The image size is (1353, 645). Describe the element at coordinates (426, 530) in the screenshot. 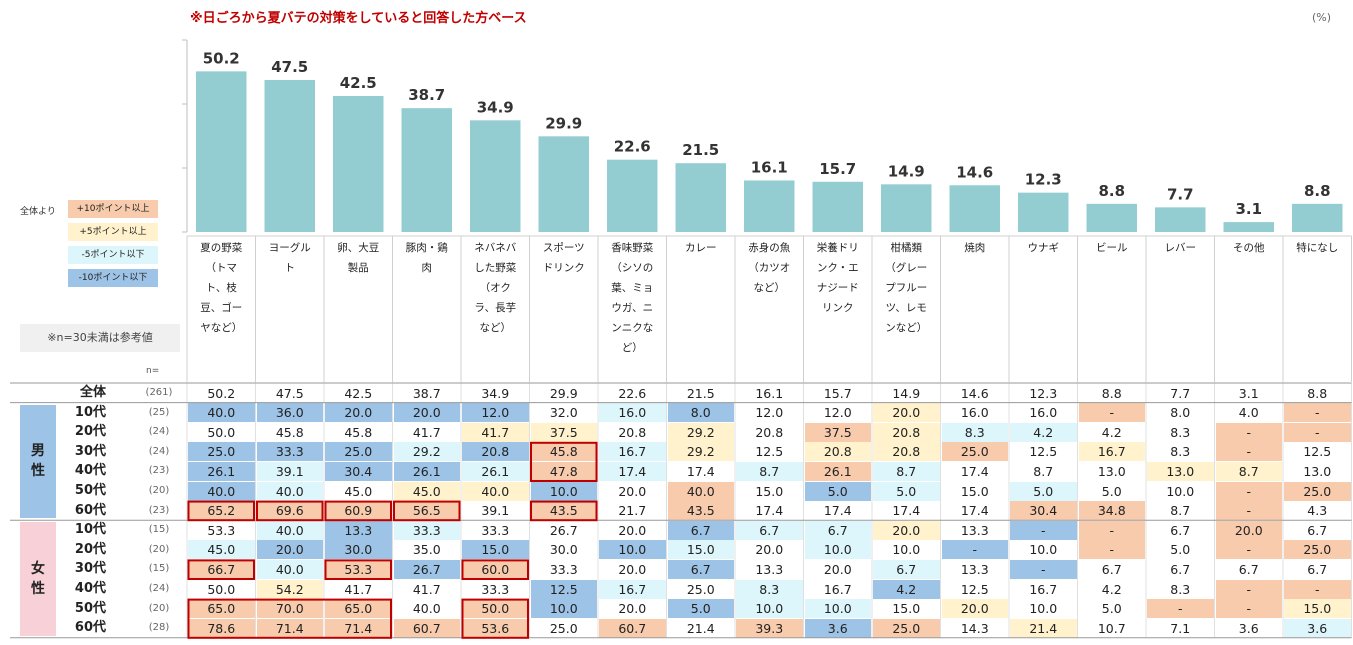

I see `table-cell: 33.3` at that location.